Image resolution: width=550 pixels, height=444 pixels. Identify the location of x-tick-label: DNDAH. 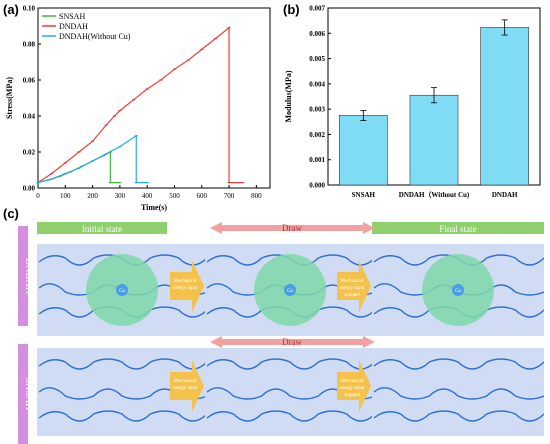
(505, 195).